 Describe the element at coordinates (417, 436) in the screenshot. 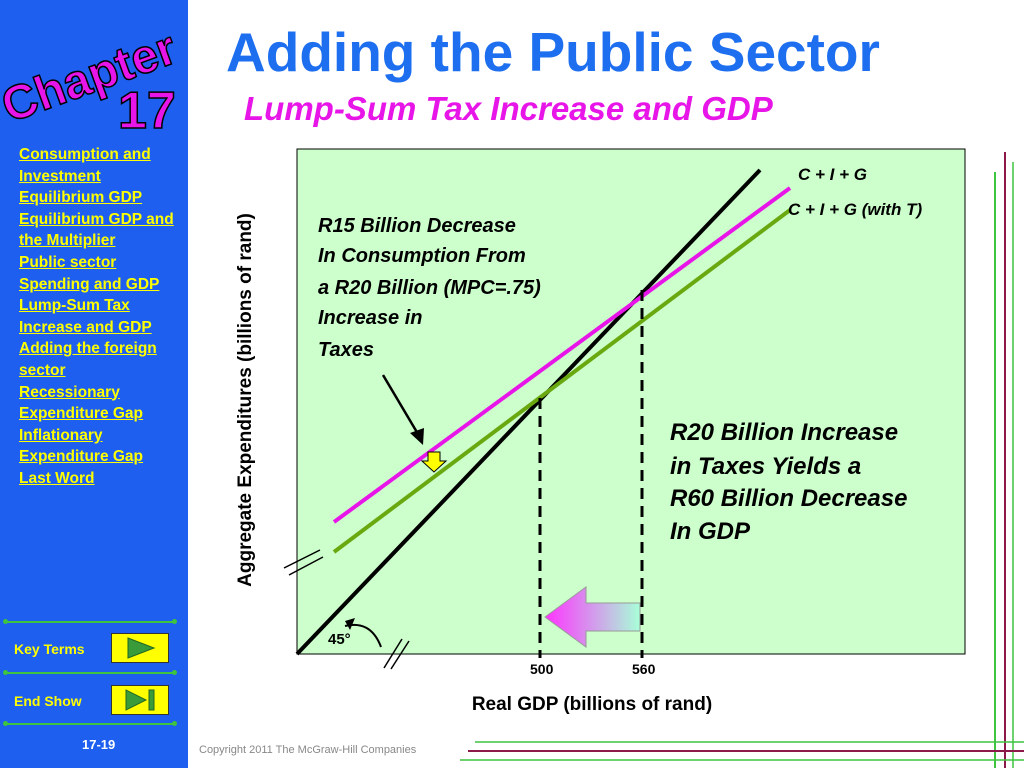

I see `annotation-pointer-arrowhead` at that location.